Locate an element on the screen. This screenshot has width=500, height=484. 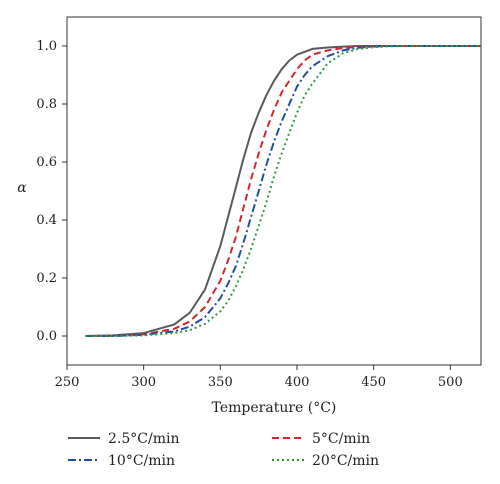
x-tick-label: 400 is located at coordinates (297, 382).